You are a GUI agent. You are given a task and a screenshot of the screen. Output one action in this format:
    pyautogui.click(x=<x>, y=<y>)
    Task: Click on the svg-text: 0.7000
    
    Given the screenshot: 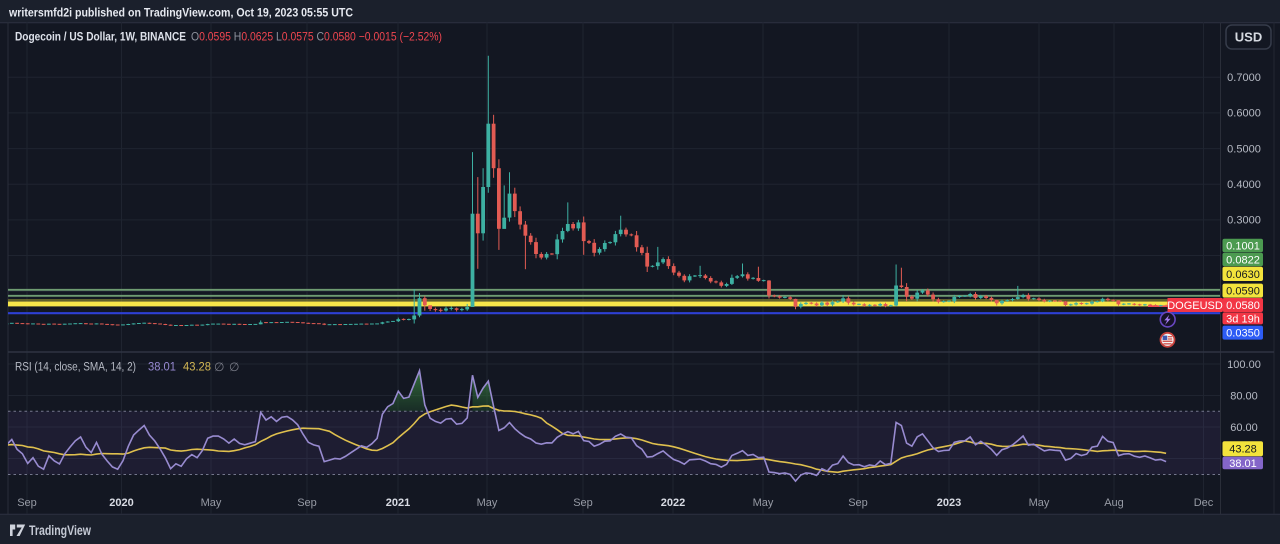 What is the action you would take?
    pyautogui.click(x=1244, y=78)
    